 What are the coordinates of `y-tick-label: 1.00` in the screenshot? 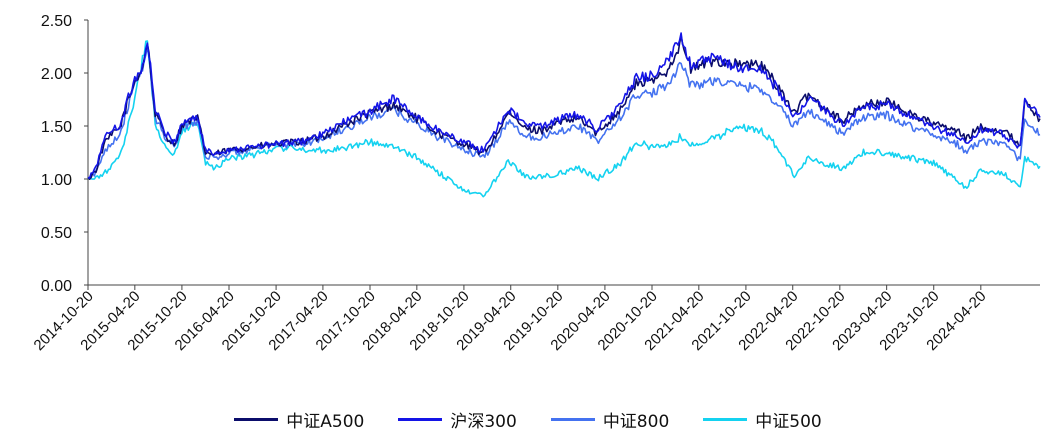 It's located at (56, 180).